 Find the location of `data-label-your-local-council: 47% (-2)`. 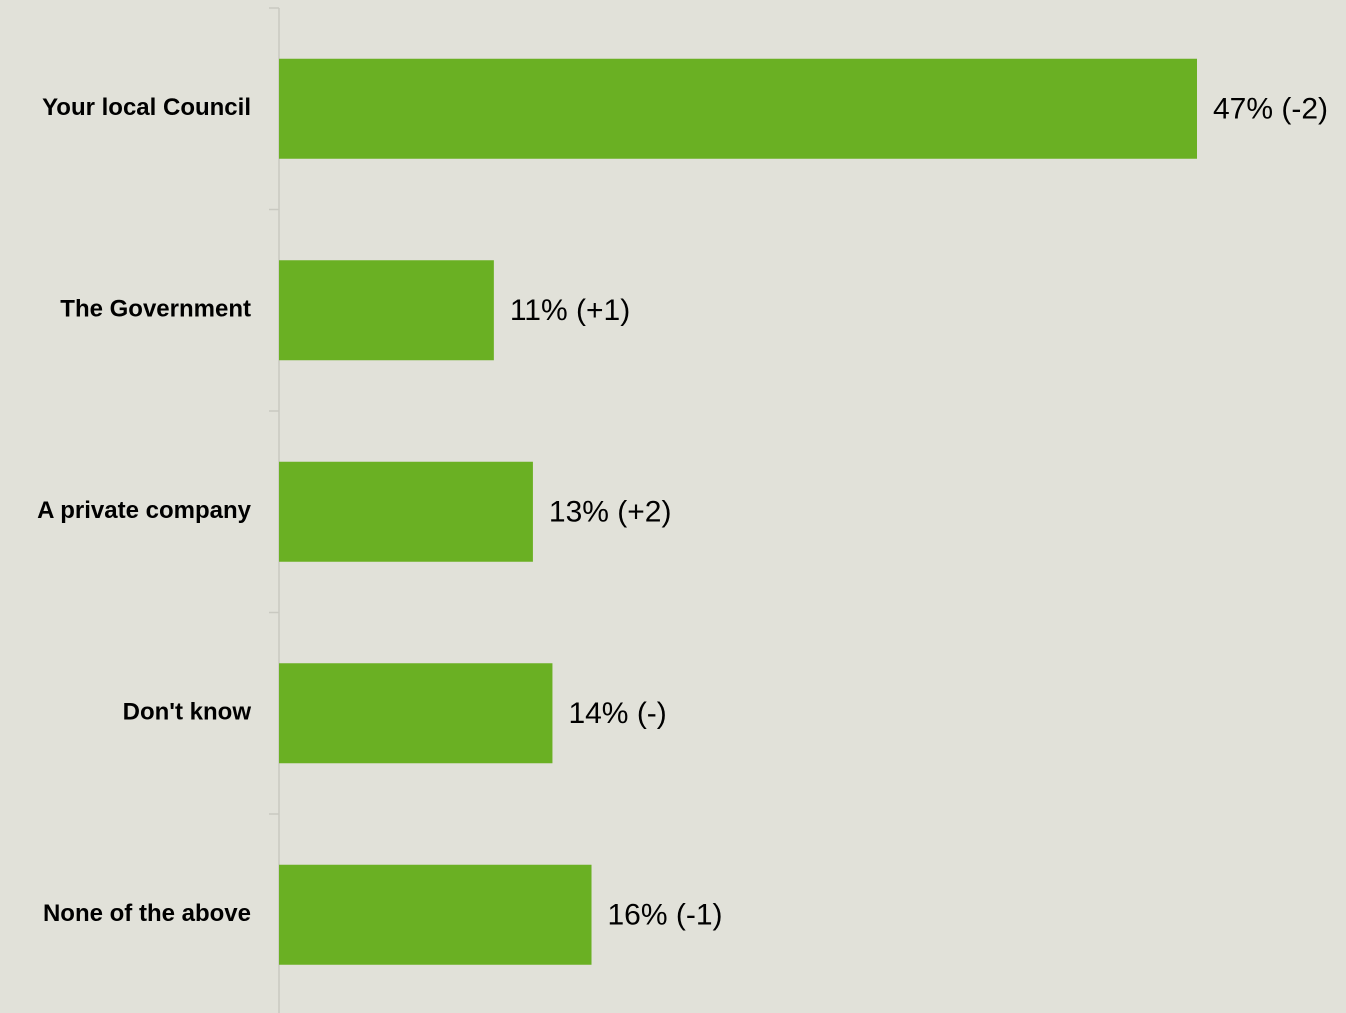

data-label-your-local-council: 47% (-2) is located at coordinates (1270, 109).